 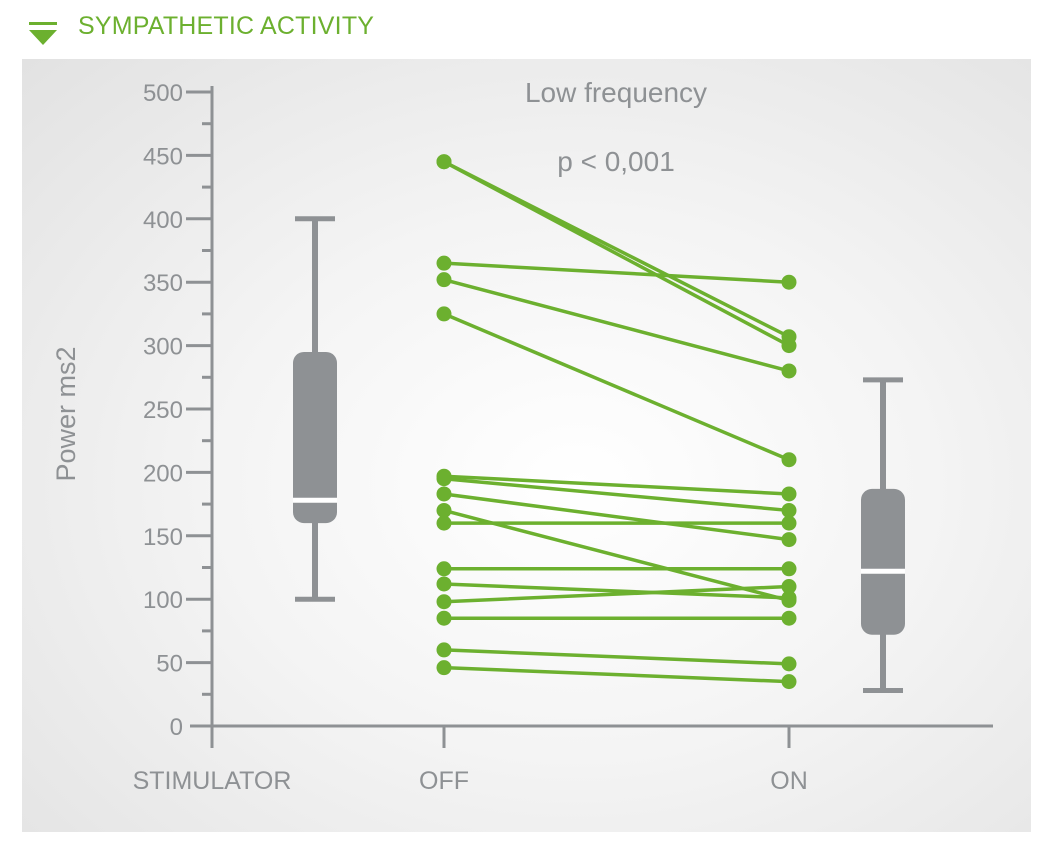 What do you see at coordinates (176, 727) in the screenshot?
I see `y-tick-label: 0` at bounding box center [176, 727].